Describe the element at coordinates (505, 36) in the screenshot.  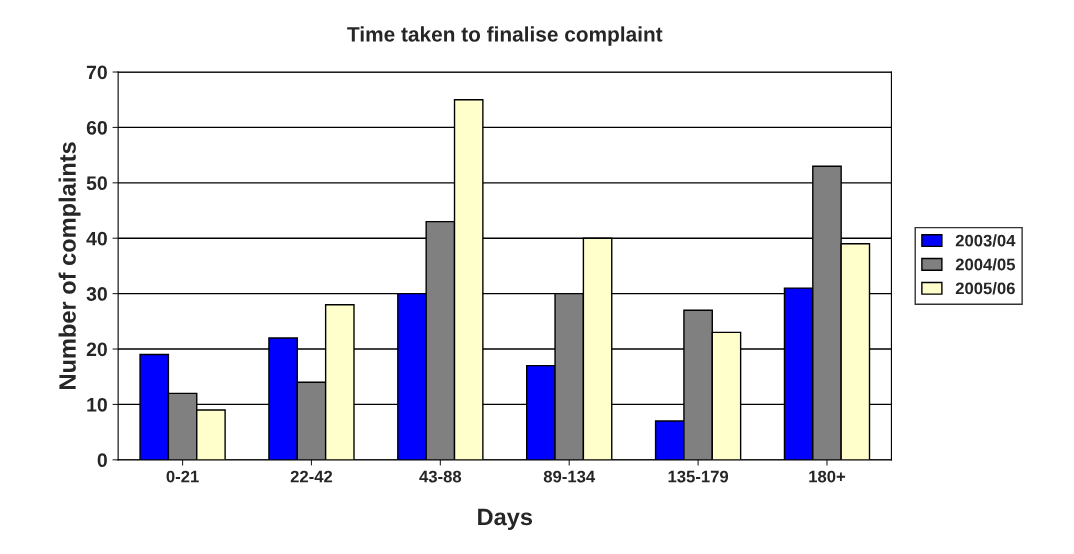
I see `chart-title: Time taken to finalise complaint` at that location.